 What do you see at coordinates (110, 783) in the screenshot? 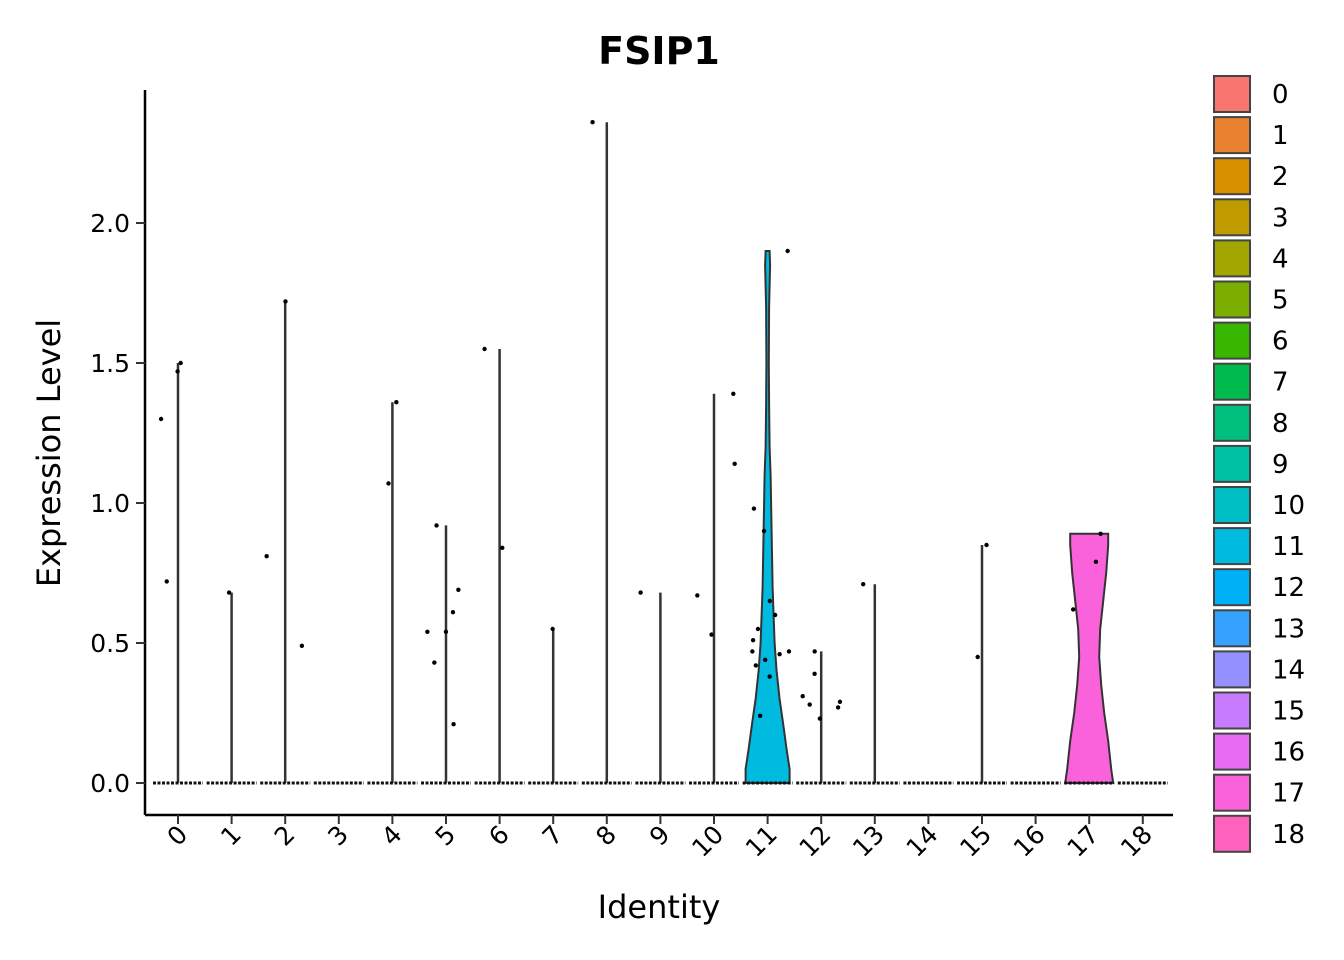
I see `y-tick-label: 0.0` at bounding box center [110, 783].